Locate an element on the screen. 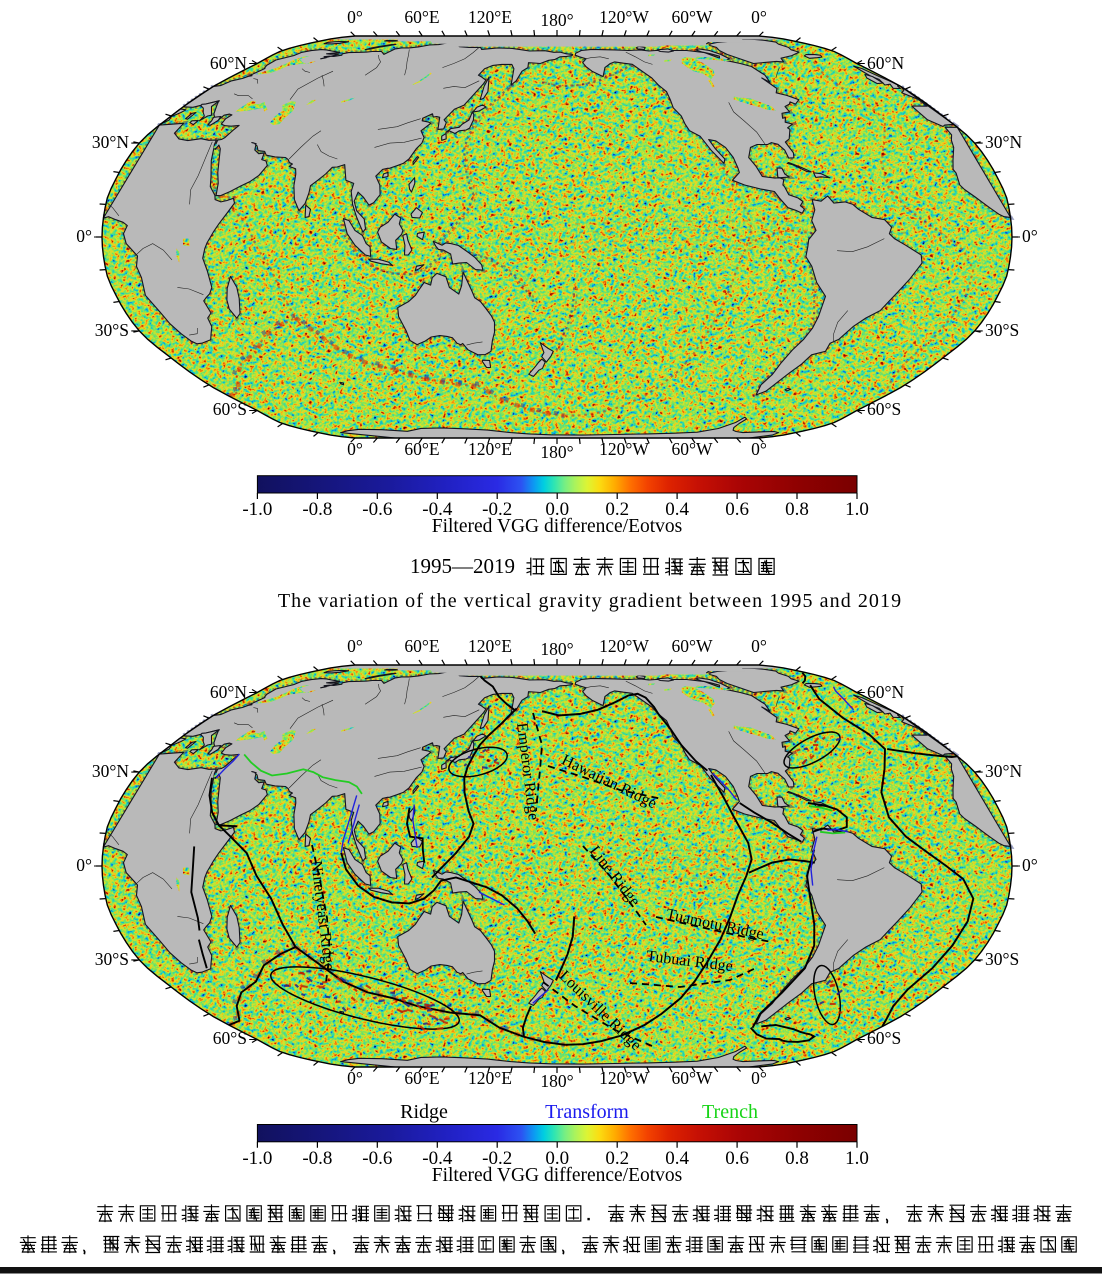  svg-text: Transform is located at coordinates (587, 1112).